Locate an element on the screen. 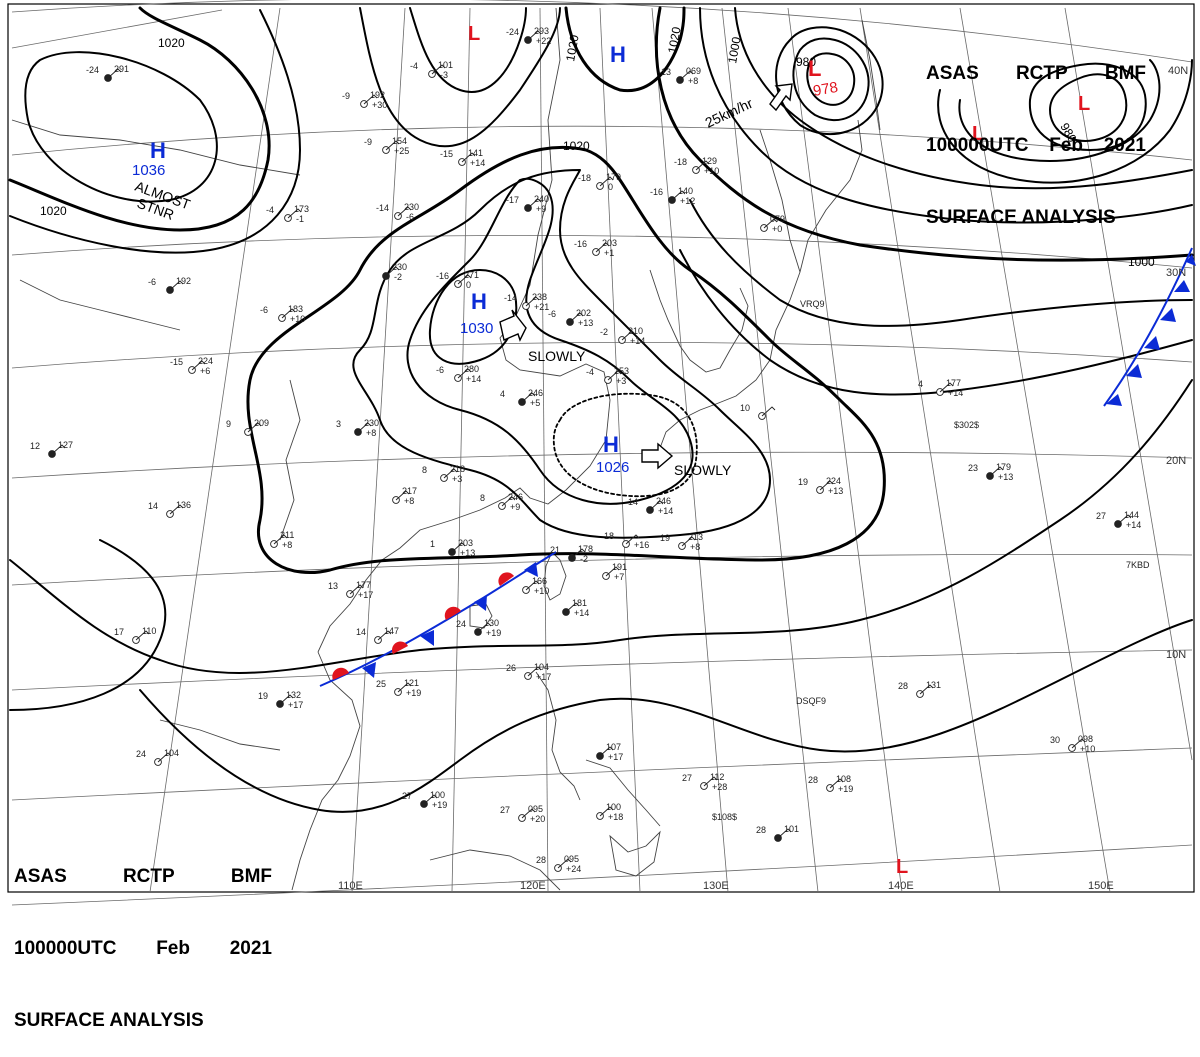  parallel-15n is located at coordinates (602, 569).